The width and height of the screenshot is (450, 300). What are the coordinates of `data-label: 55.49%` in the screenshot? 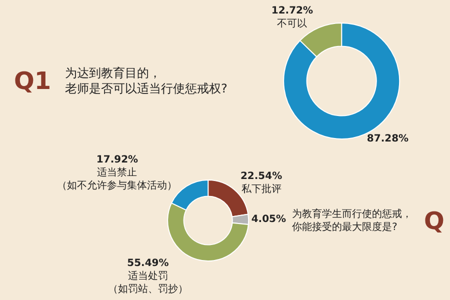 It's located at (148, 264).